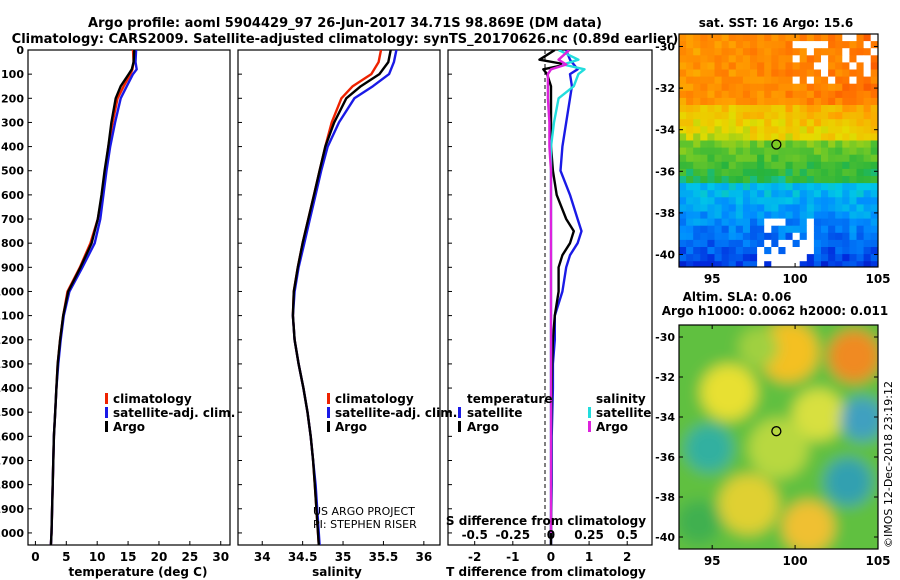 The image size is (900, 580). Describe the element at coordinates (262, 557) in the screenshot. I see `x-tick-label: 34` at that location.